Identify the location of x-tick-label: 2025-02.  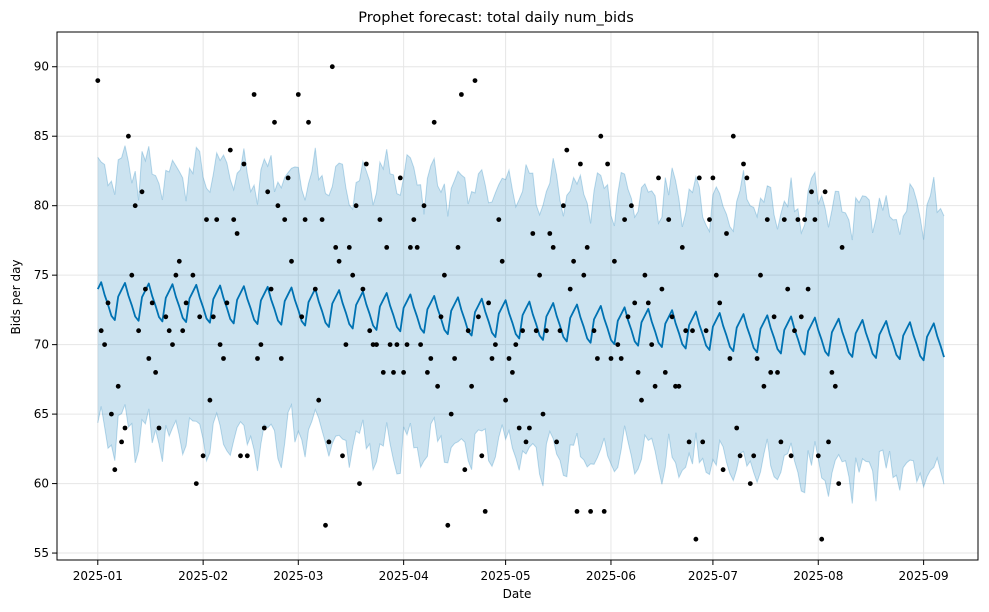
(203, 576).